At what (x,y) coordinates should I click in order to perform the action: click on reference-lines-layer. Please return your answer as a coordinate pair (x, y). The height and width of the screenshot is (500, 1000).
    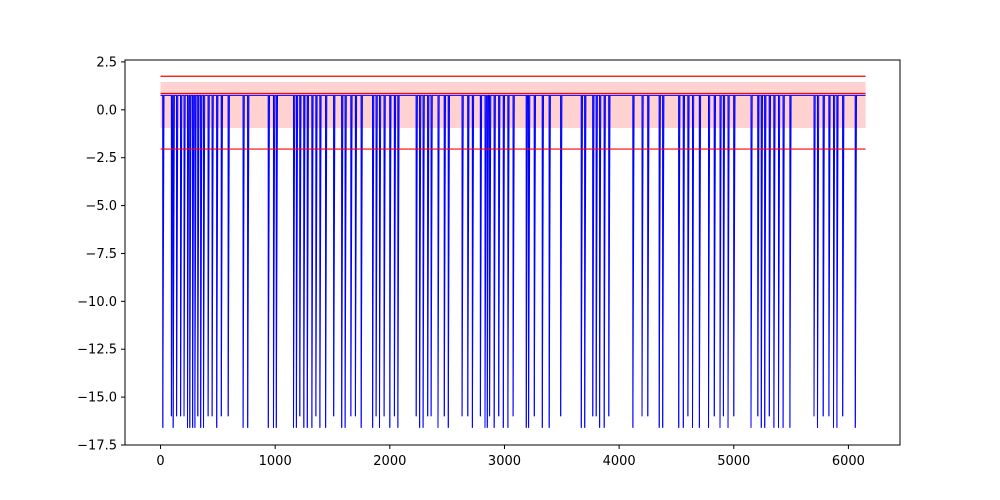
    Looking at the image, I should click on (513, 112).